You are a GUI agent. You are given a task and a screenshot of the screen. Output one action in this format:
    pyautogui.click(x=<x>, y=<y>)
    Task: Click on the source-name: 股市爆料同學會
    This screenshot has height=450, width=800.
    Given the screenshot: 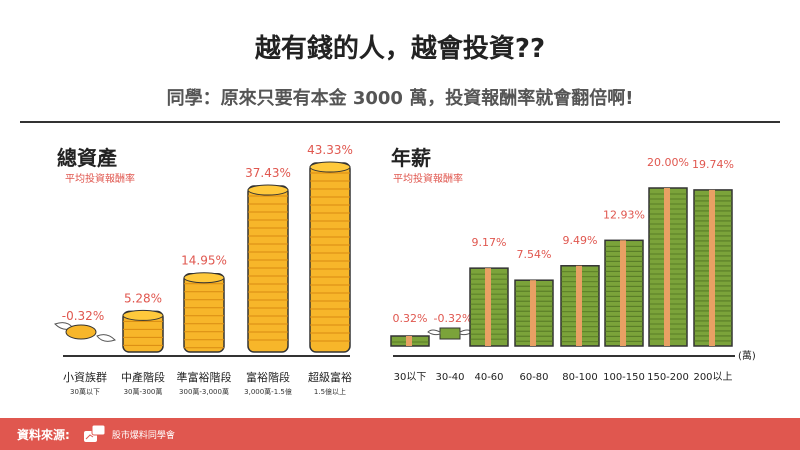 What is the action you would take?
    pyautogui.click(x=143, y=435)
    